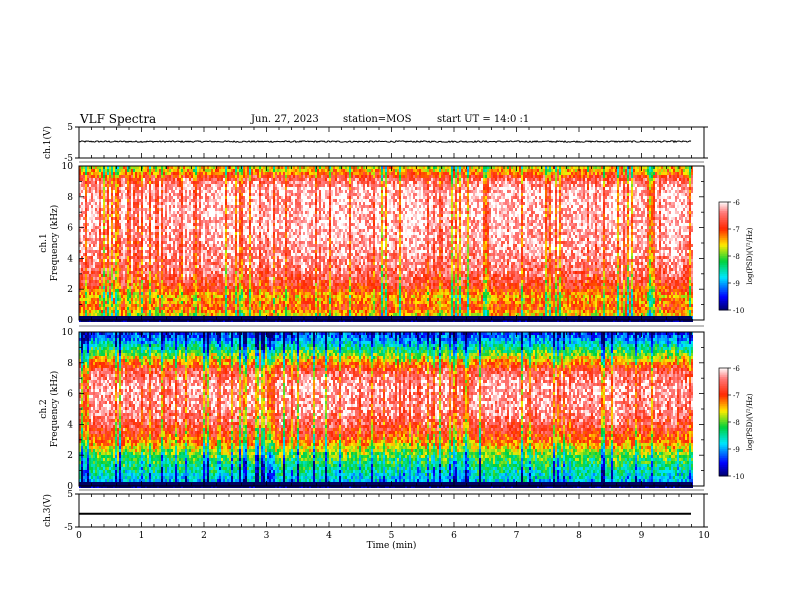 The height and width of the screenshot is (612, 792). What do you see at coordinates (483, 119) in the screenshot?
I see `start-time-label: start UT = 14:0 :1` at bounding box center [483, 119].